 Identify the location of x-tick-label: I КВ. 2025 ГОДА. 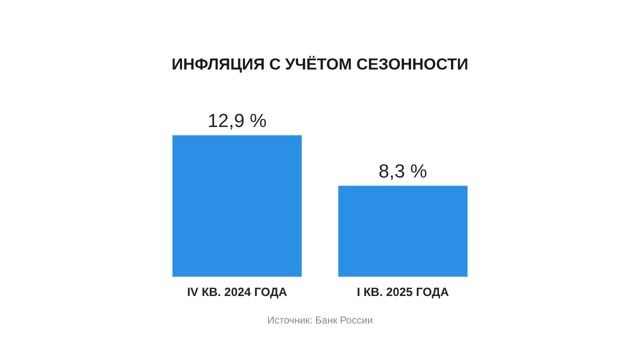
(403, 292).